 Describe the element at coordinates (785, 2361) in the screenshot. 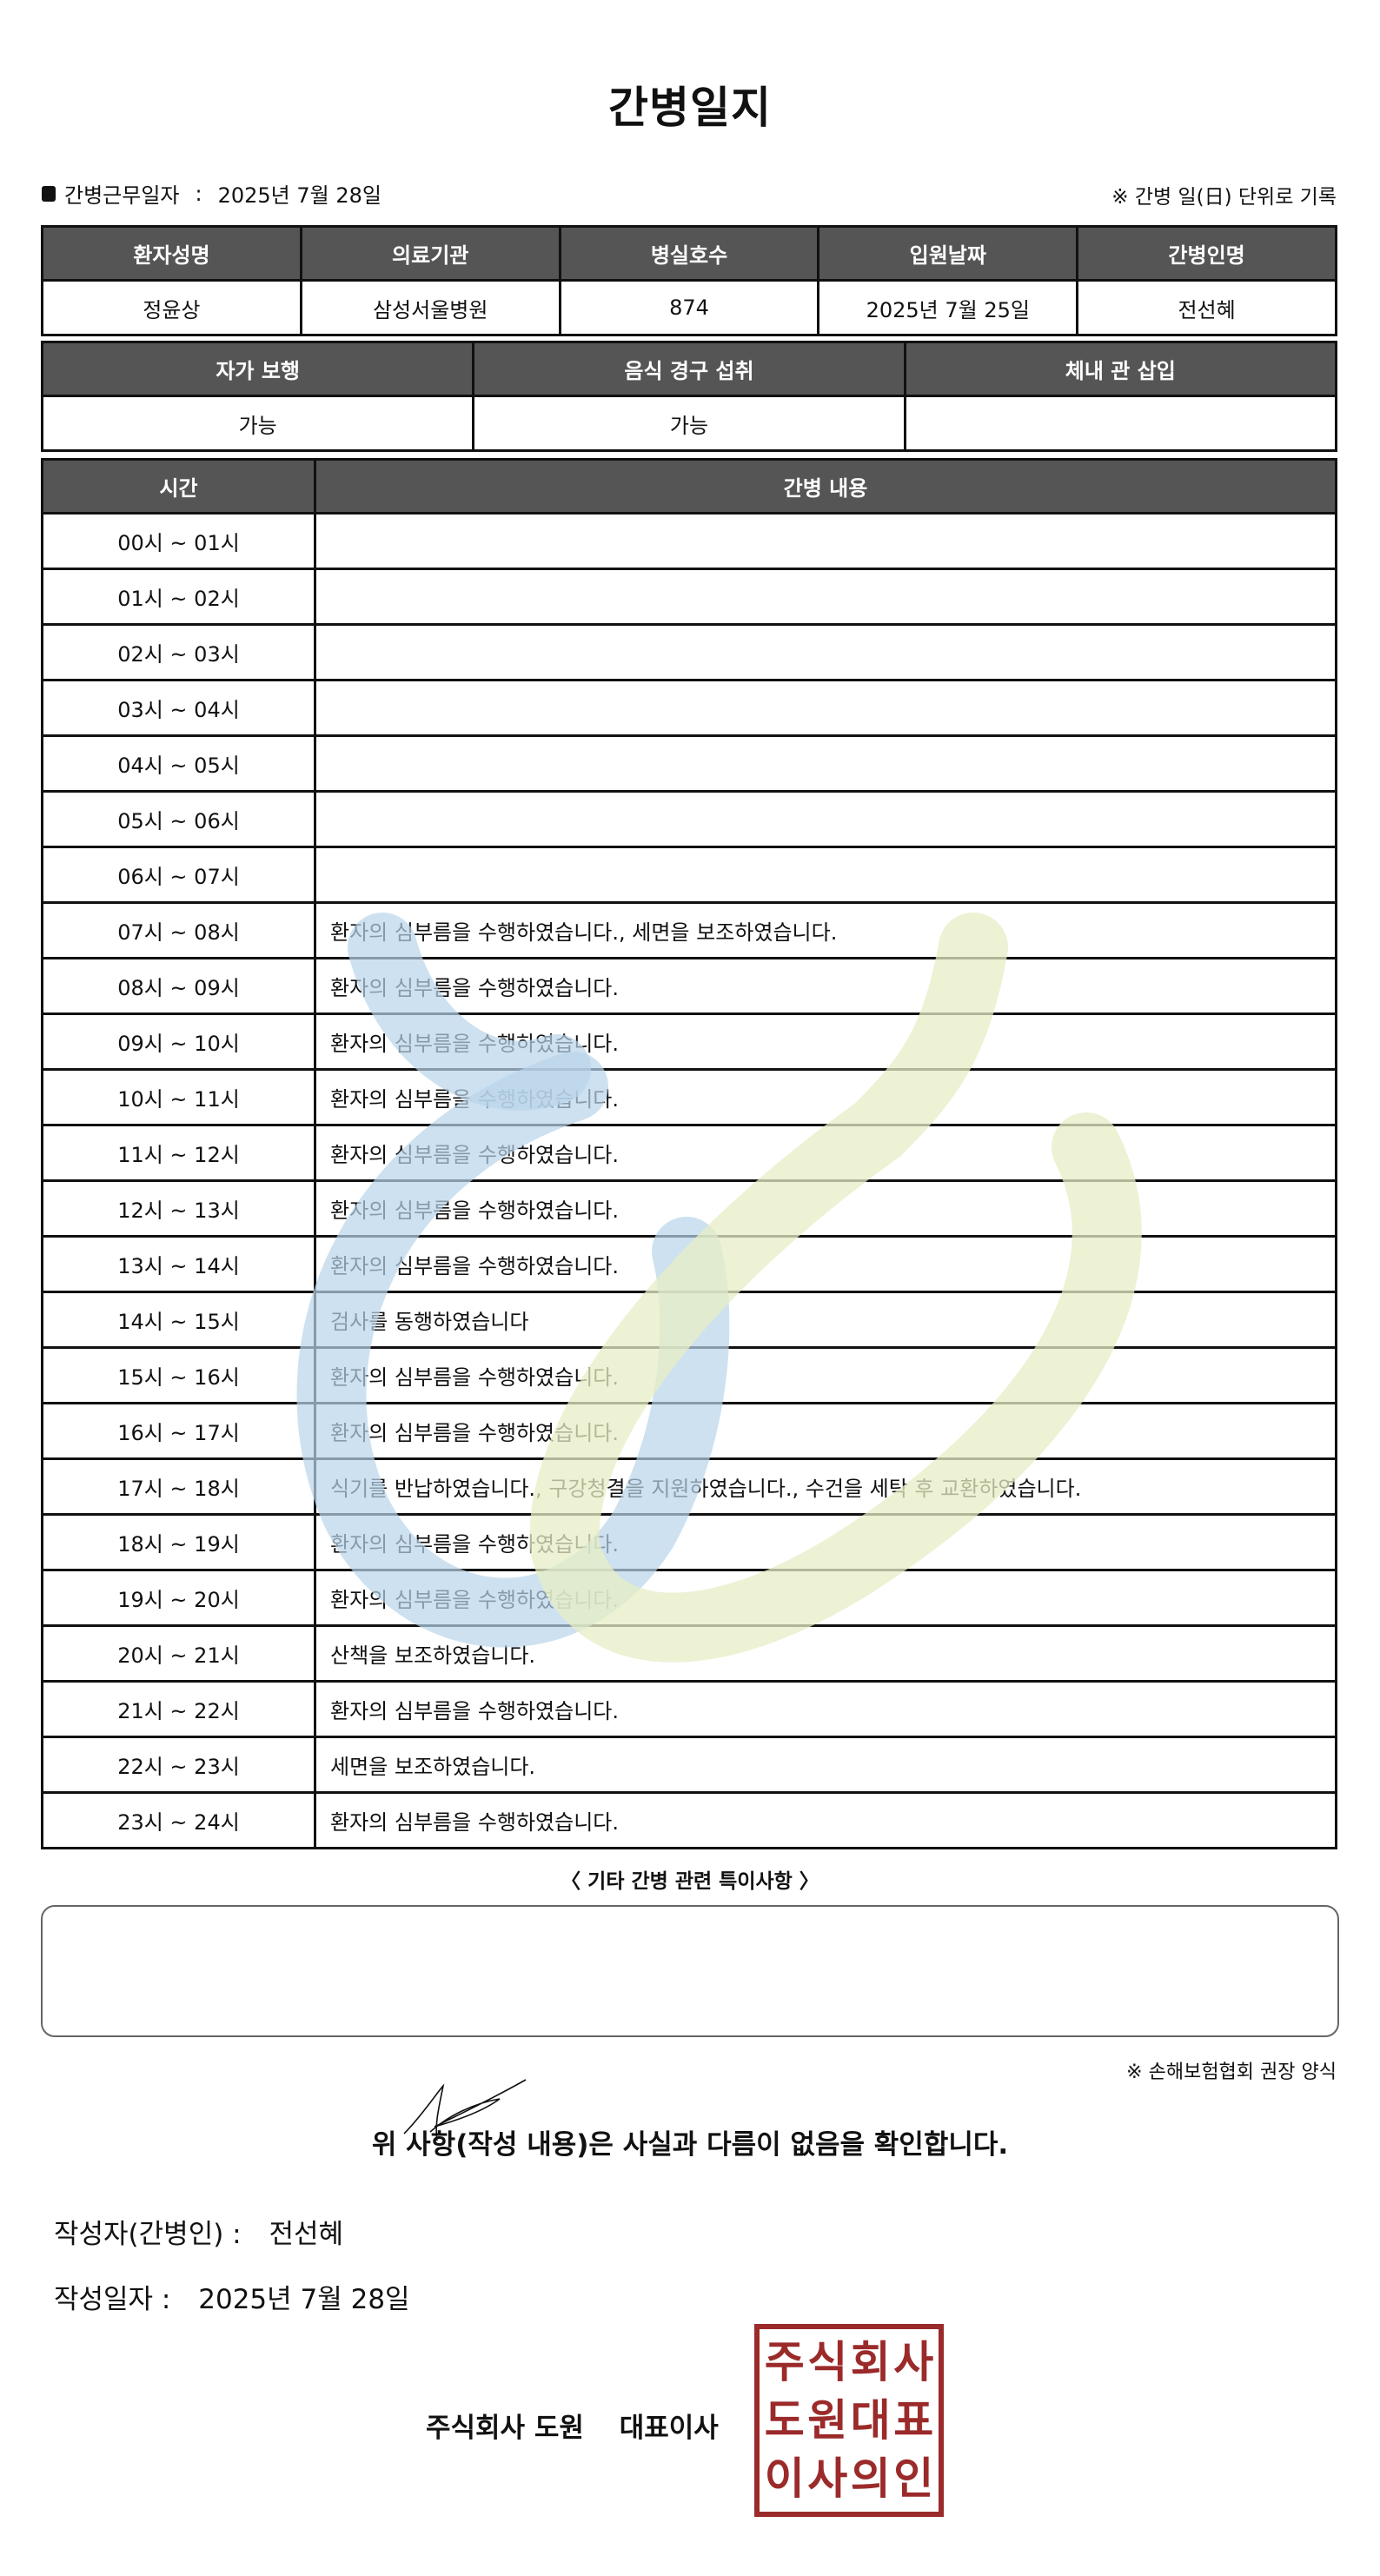

I see `stamp-character: 주` at that location.